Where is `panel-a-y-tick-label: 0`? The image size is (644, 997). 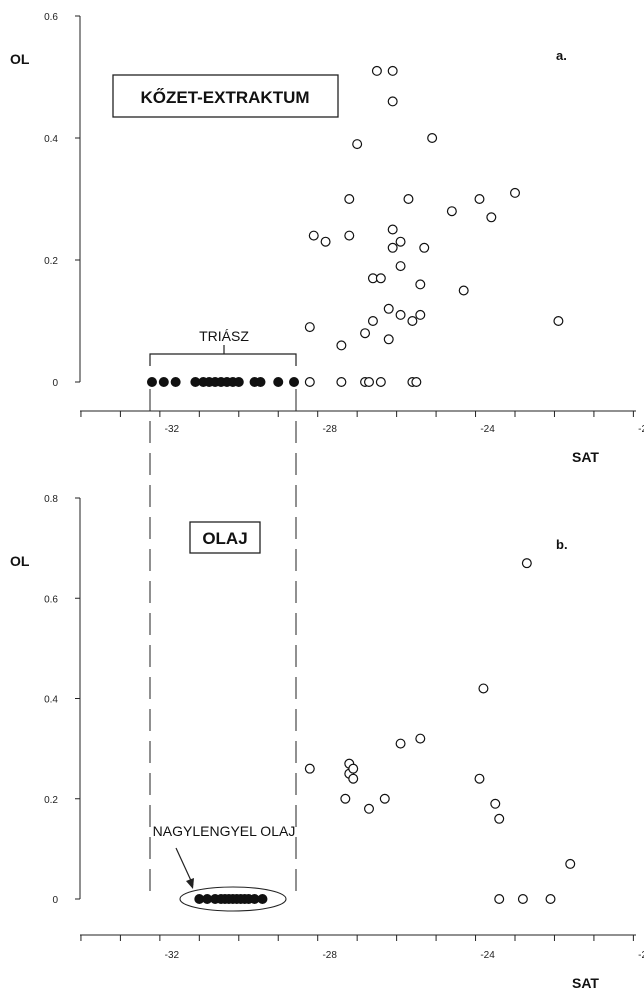
panel-a-y-tick-label: 0 is located at coordinates (55, 383).